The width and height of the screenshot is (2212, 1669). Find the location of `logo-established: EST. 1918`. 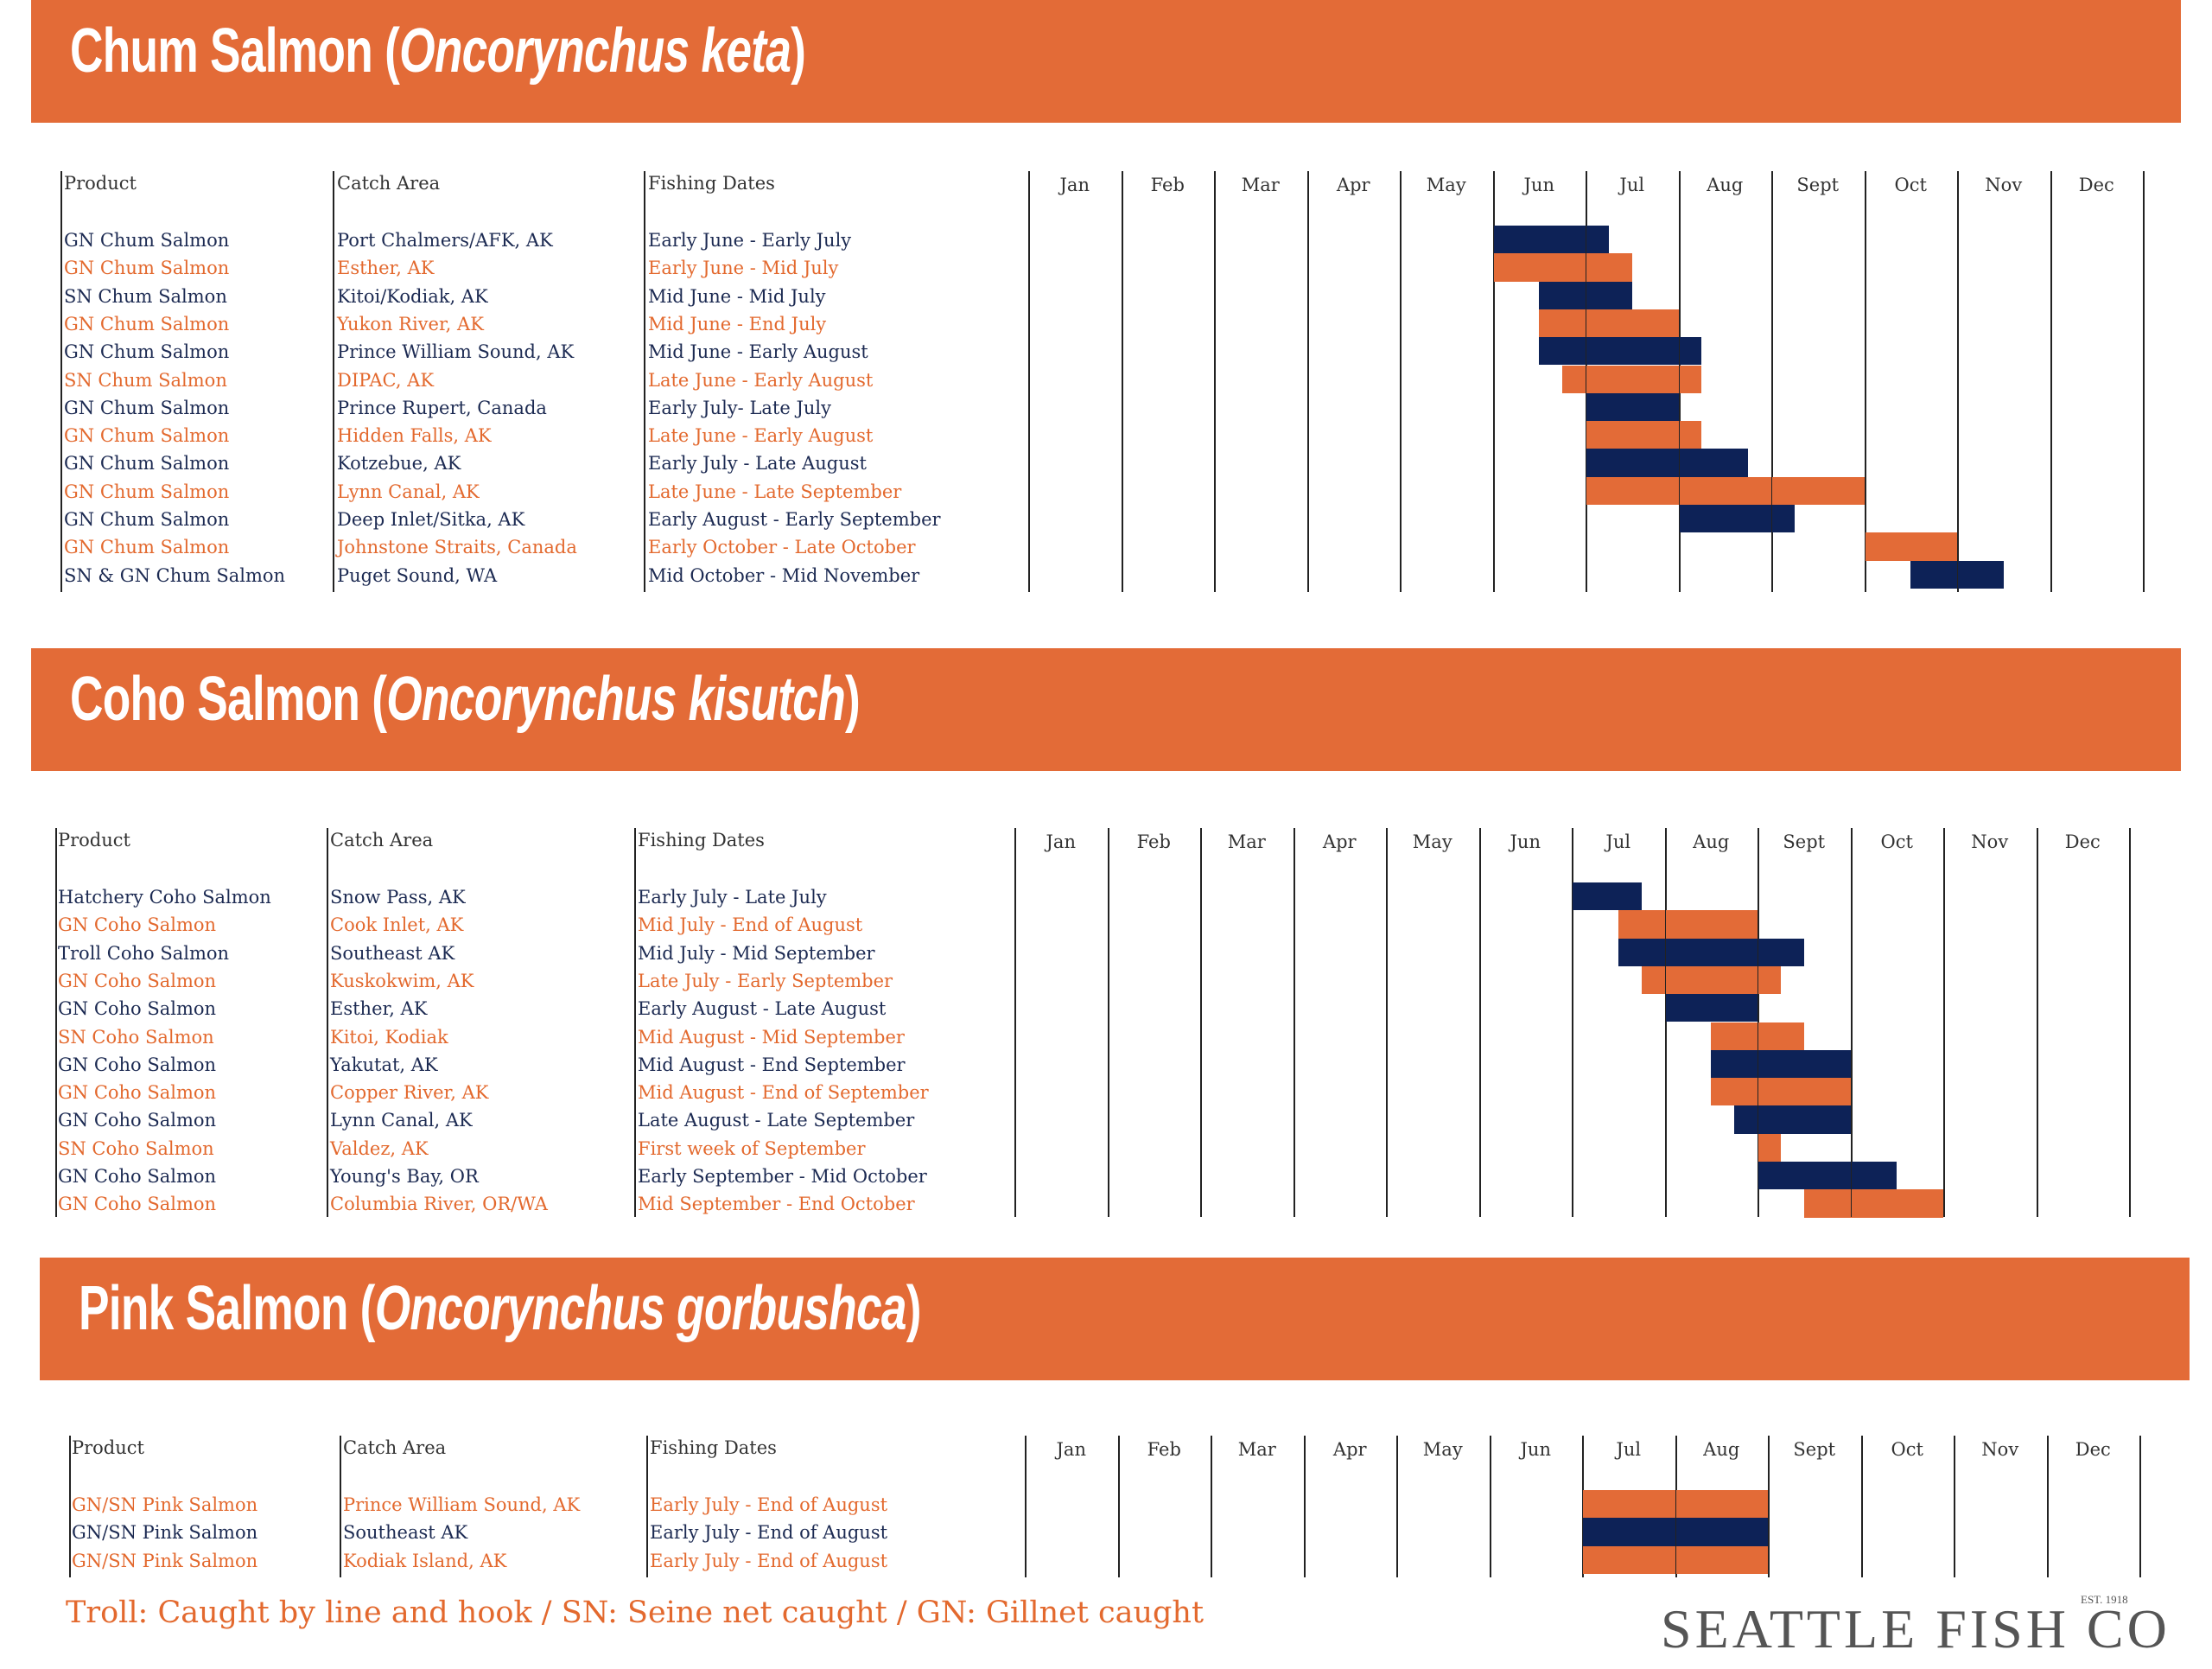

logo-established: EST. 1918 is located at coordinates (2104, 1599).